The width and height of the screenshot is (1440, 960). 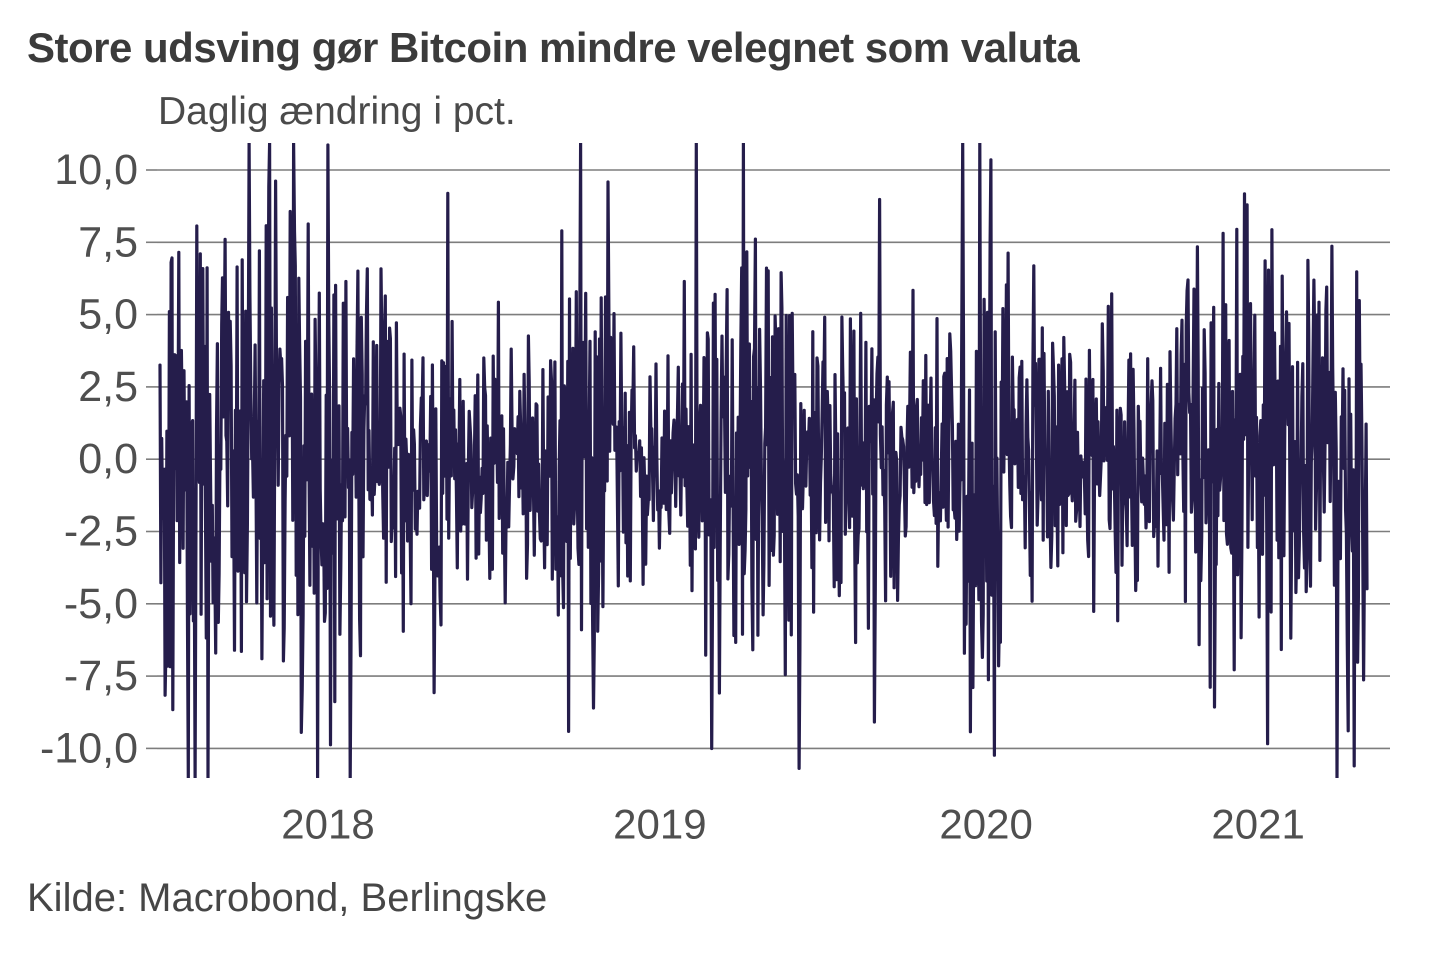 I want to click on x-tick-label: 2019, so click(x=659, y=824).